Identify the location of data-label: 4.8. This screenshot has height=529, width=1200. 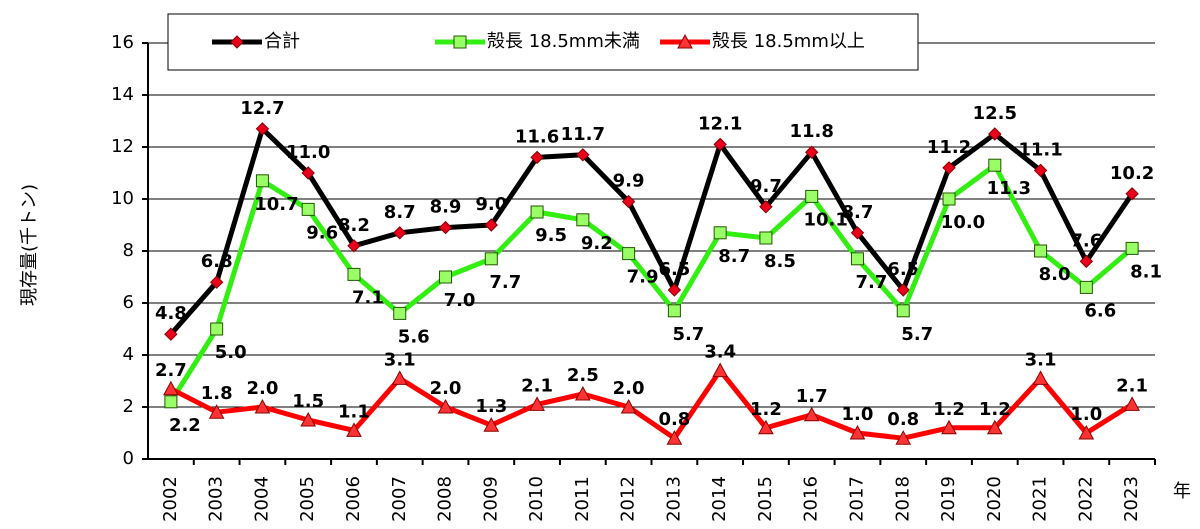
(171, 313).